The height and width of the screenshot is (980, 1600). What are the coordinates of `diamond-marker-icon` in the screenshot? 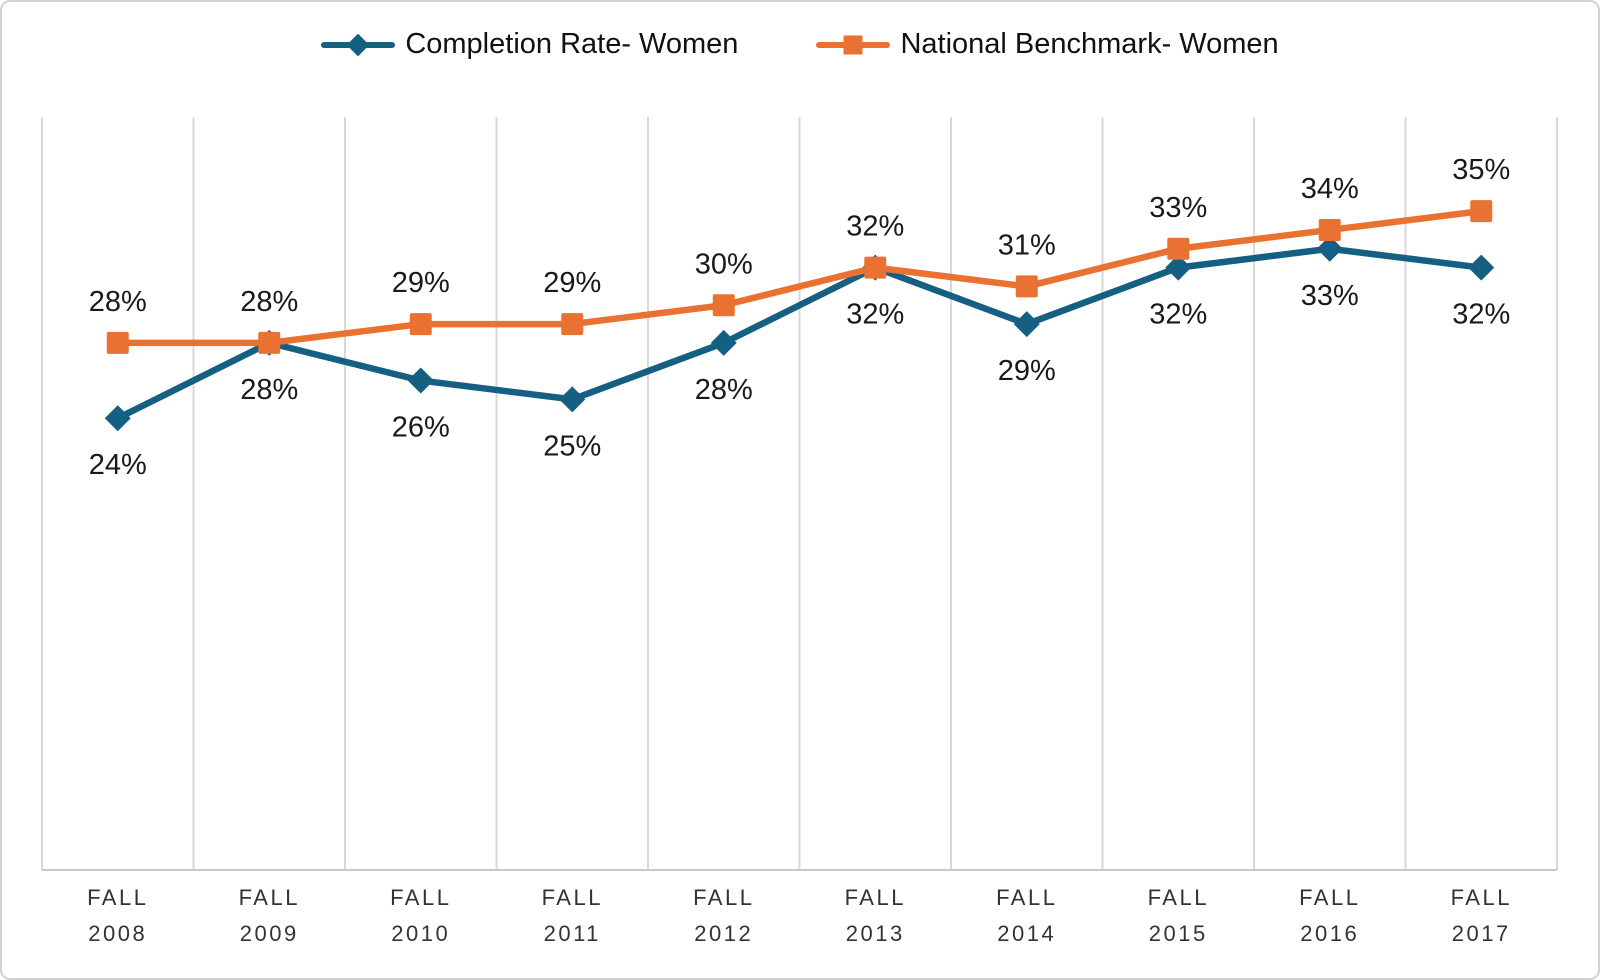 It's located at (358, 44).